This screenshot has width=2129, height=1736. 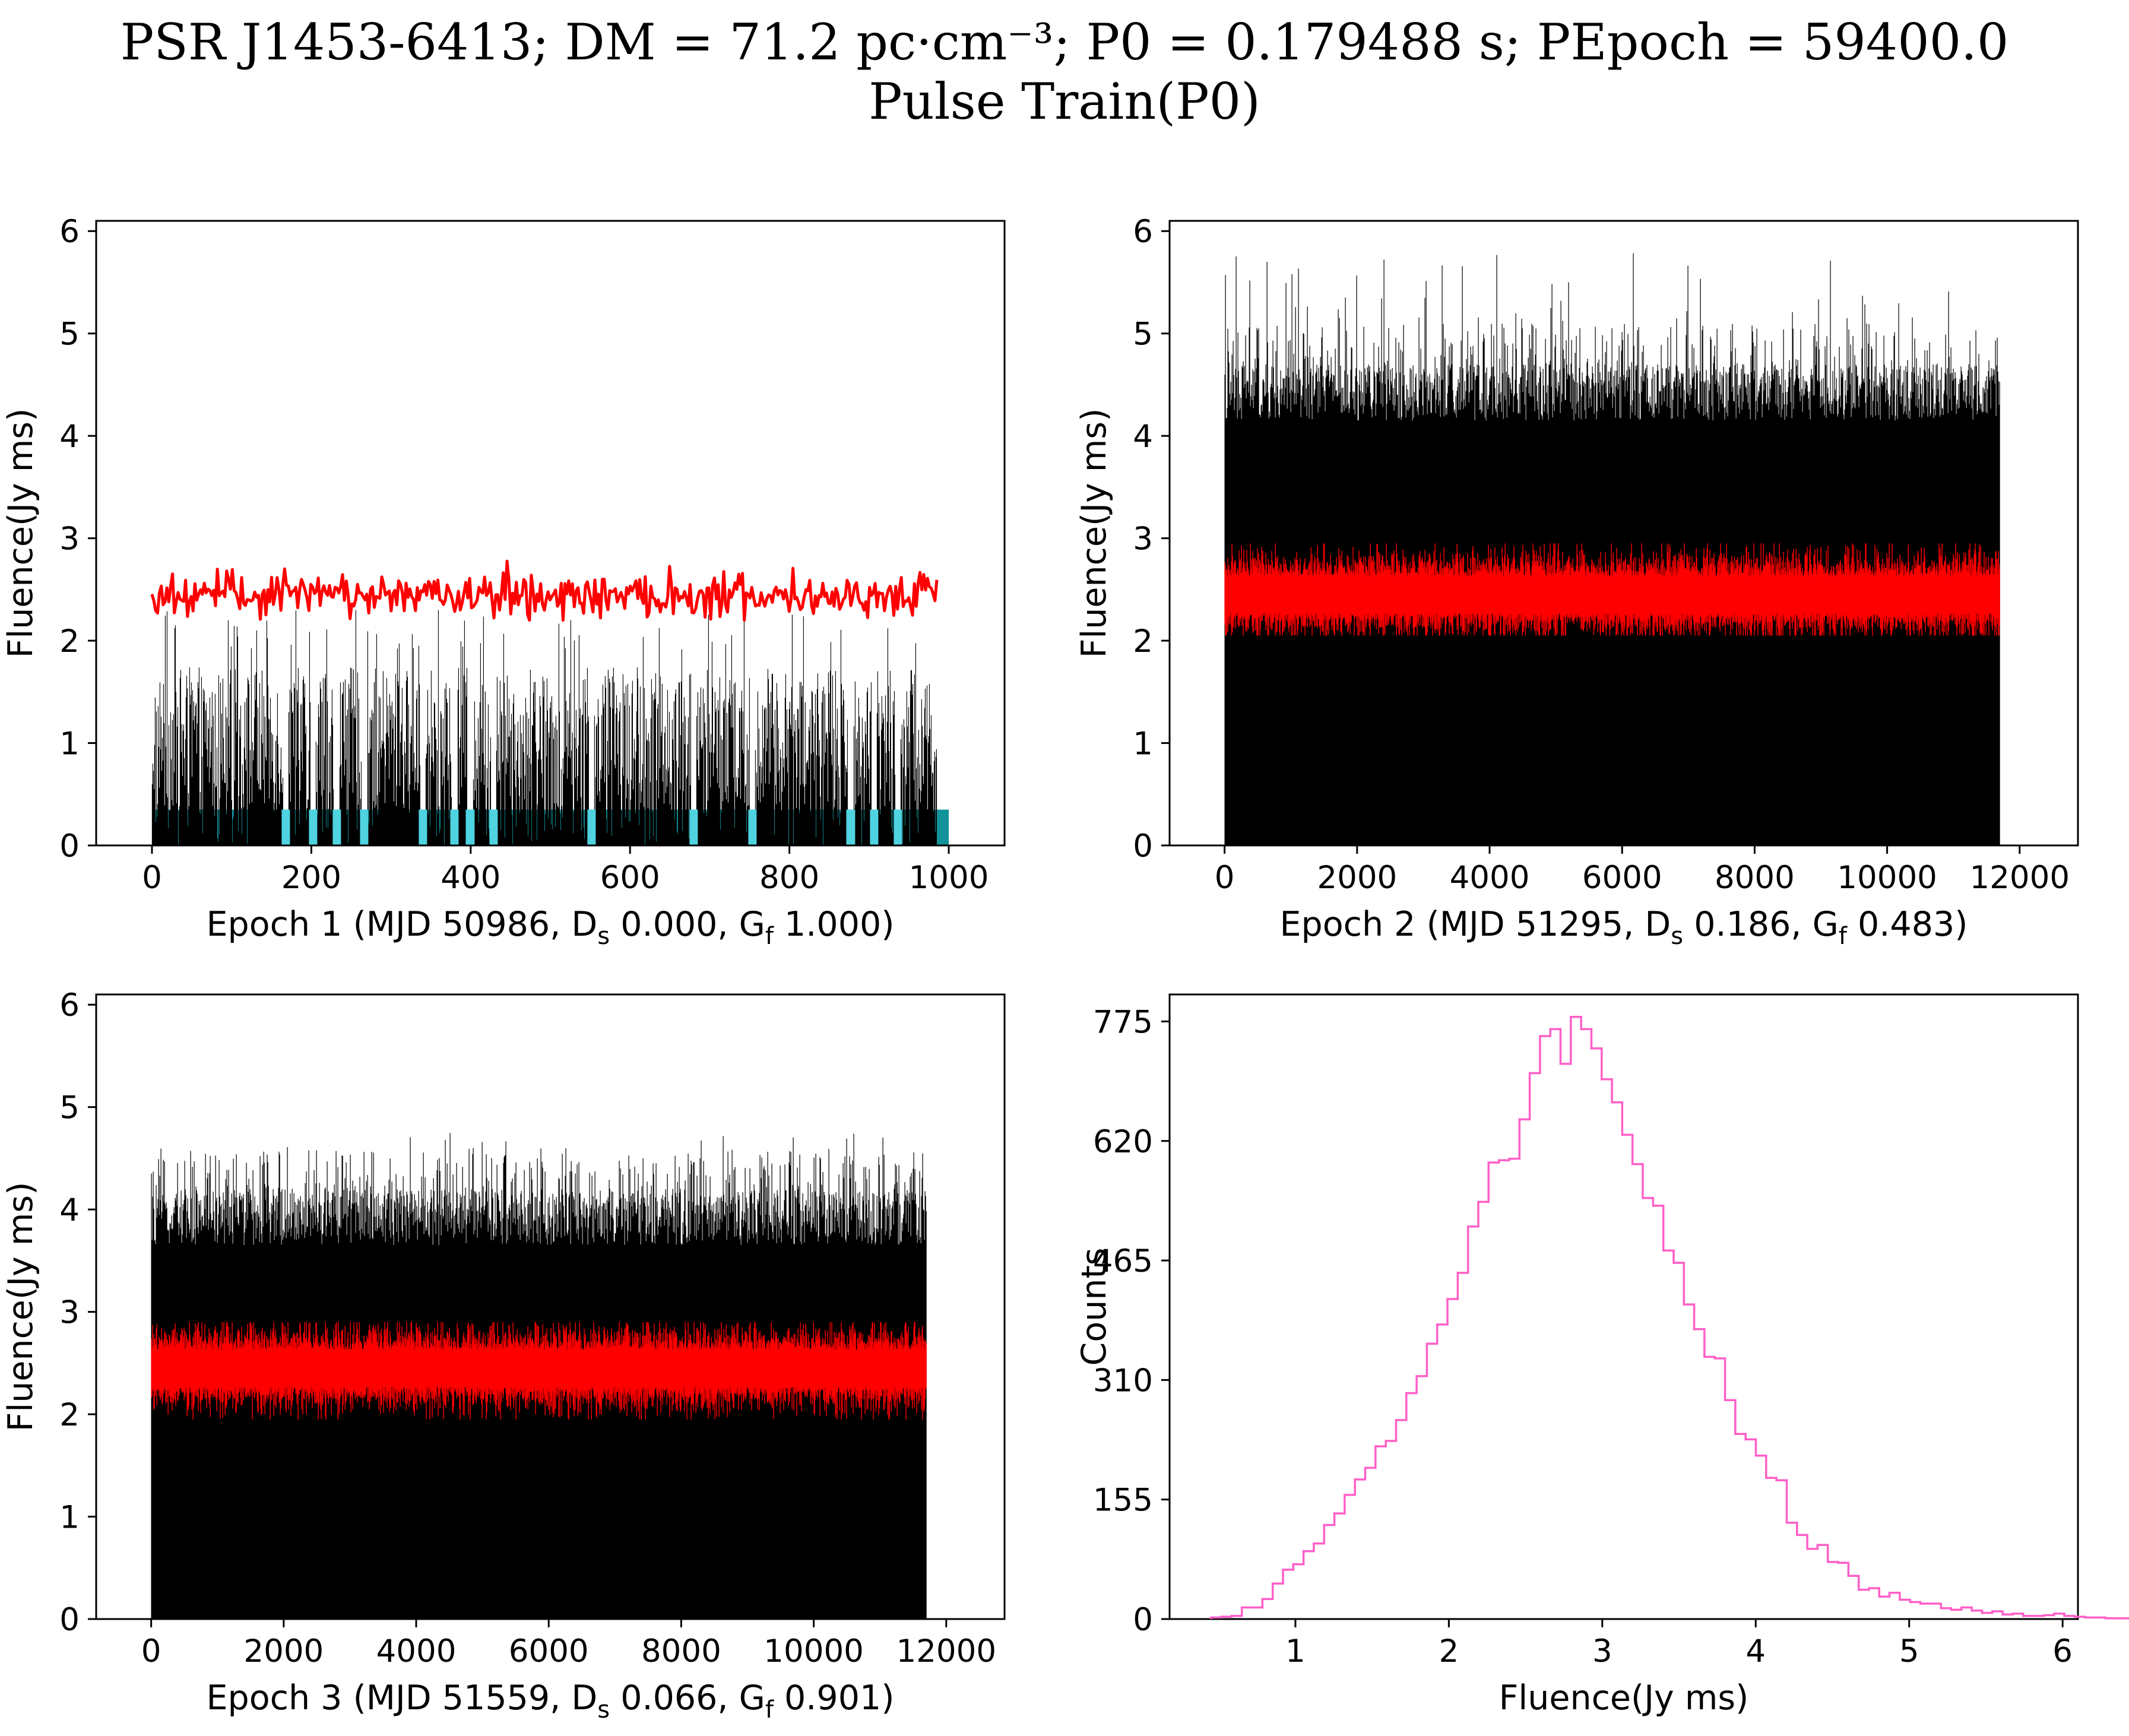 I want to click on onoff-band-gaps, so click(x=591, y=827).